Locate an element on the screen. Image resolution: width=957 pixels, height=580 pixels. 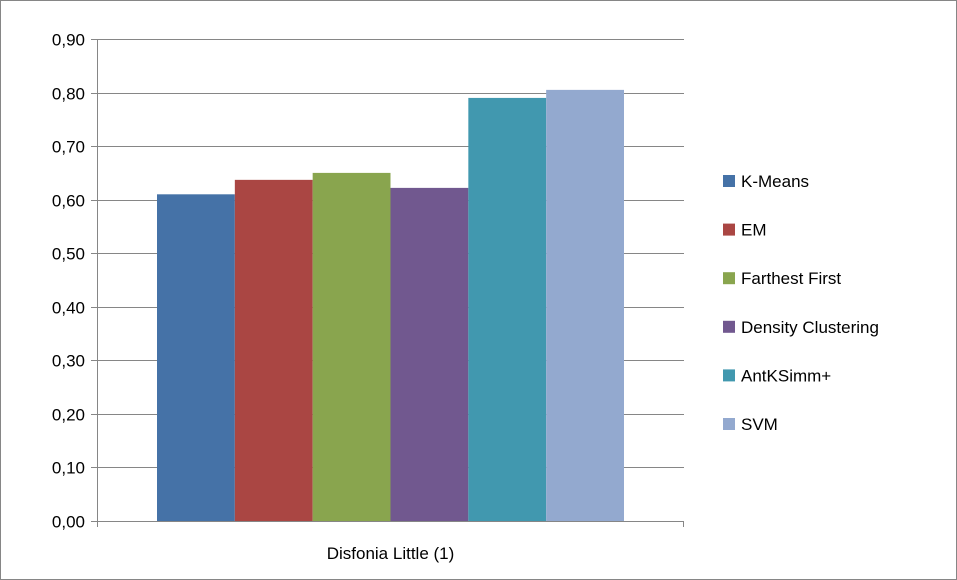
y-tick-label: 0,70 is located at coordinates (68, 147).